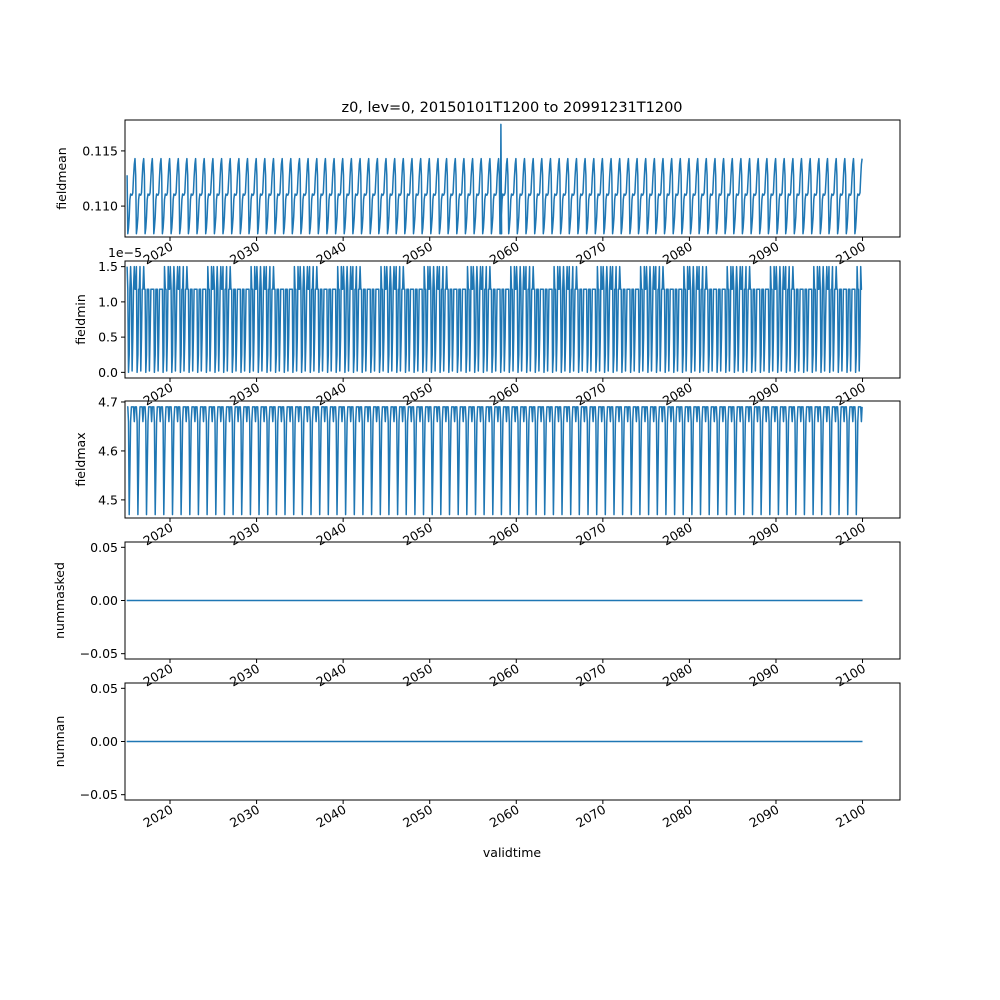  I want to click on y-axis-label: fieldmean, so click(61, 178).